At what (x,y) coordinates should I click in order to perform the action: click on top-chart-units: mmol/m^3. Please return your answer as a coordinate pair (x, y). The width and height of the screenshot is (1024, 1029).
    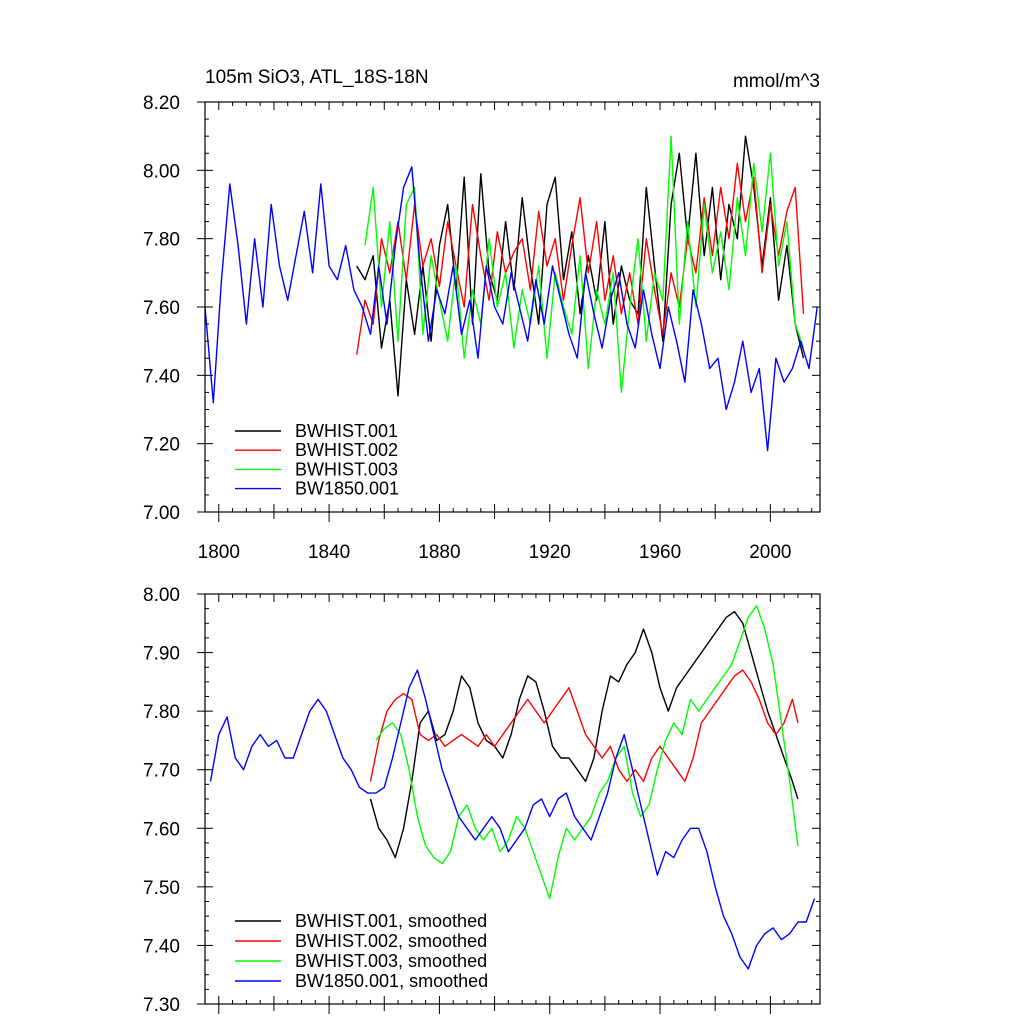
    Looking at the image, I should click on (776, 81).